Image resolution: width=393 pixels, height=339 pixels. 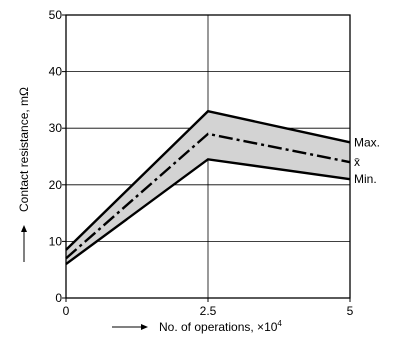 What do you see at coordinates (350, 311) in the screenshot?
I see `x-tick-label-2: 5` at bounding box center [350, 311].